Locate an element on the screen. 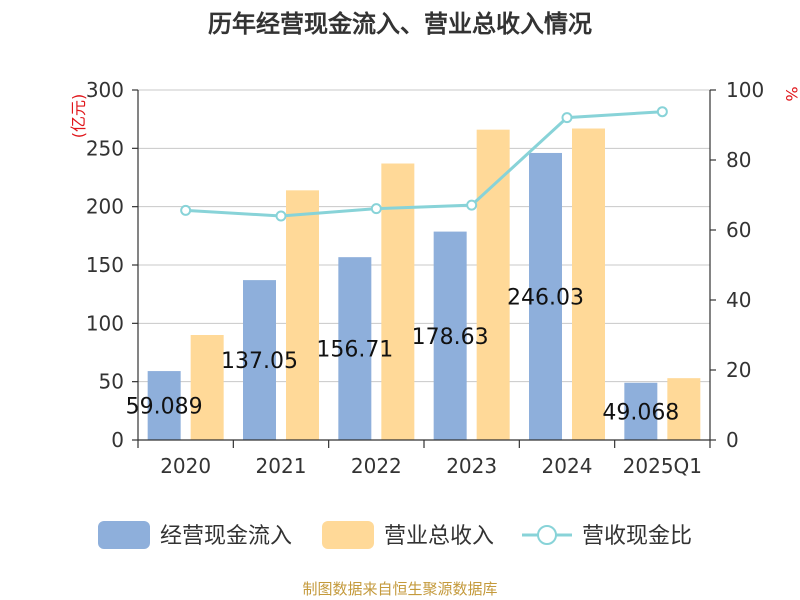 The image size is (800, 600). y-tick-label-left: 250 is located at coordinates (105, 148).